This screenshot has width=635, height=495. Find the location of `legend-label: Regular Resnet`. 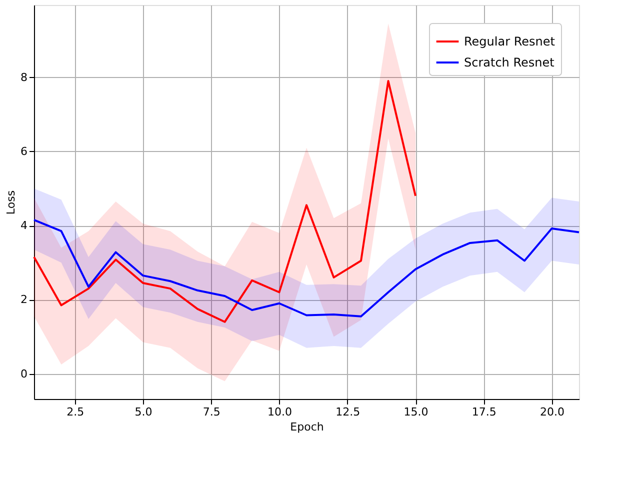

legend-label: Regular Resnet is located at coordinates (510, 41).